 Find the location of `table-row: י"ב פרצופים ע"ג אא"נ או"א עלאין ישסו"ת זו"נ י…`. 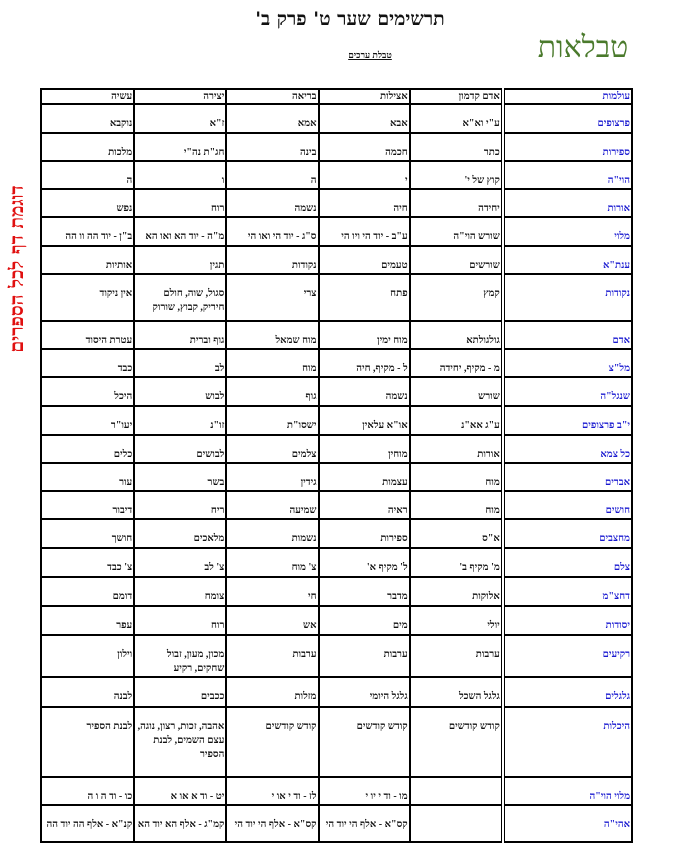

table-row: י"ב פרצופים ע"ג אא"נ או"א עלאין ישסו"ת זו"נ י… is located at coordinates (336, 420).